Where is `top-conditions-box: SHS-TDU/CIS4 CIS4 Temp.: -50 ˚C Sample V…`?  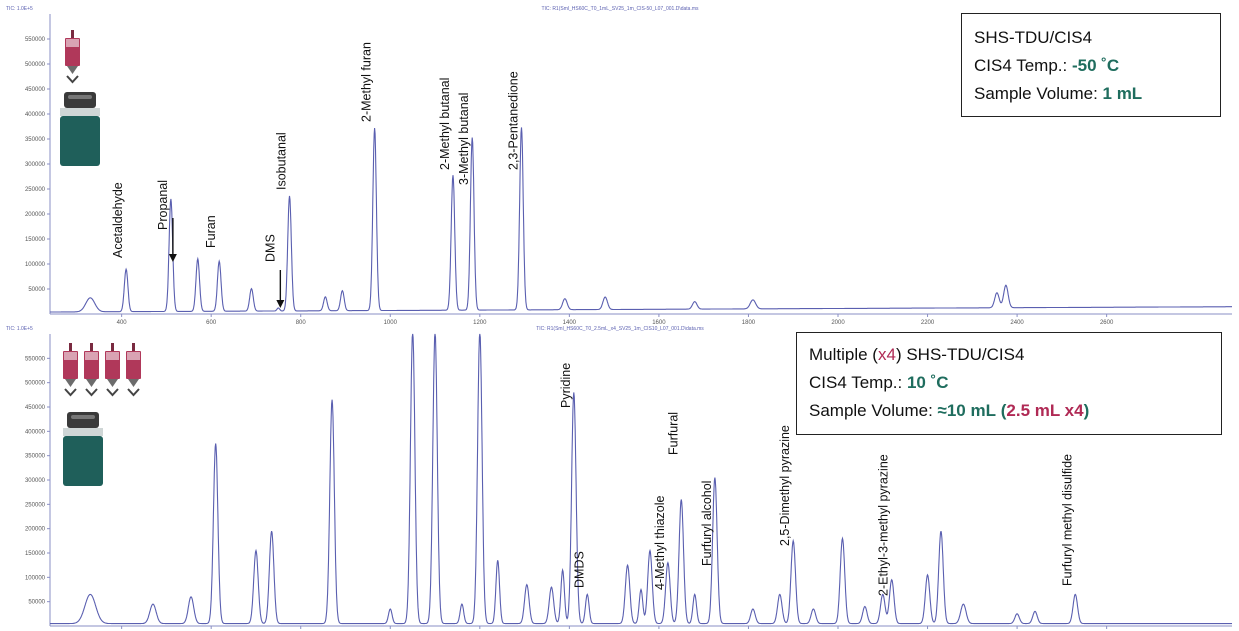
top-conditions-box: SHS-TDU/CIS4 CIS4 Temp.: -50 ˚C Sample V… is located at coordinates (1091, 65).